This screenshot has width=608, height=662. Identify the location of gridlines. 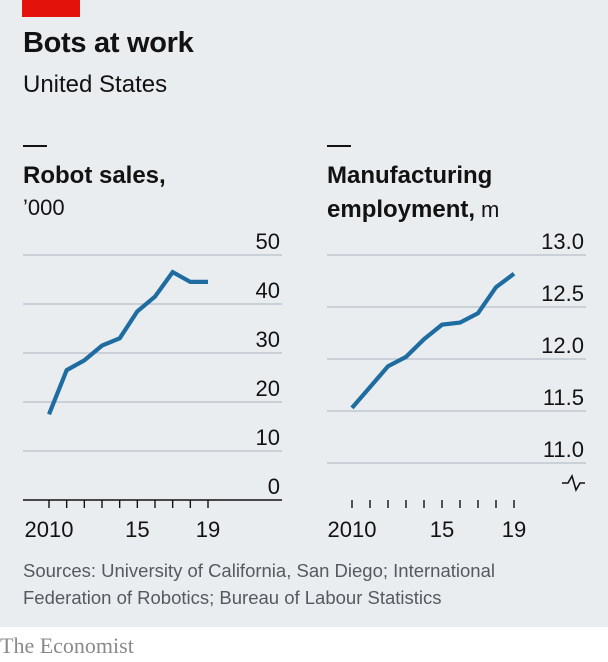
(456, 359).